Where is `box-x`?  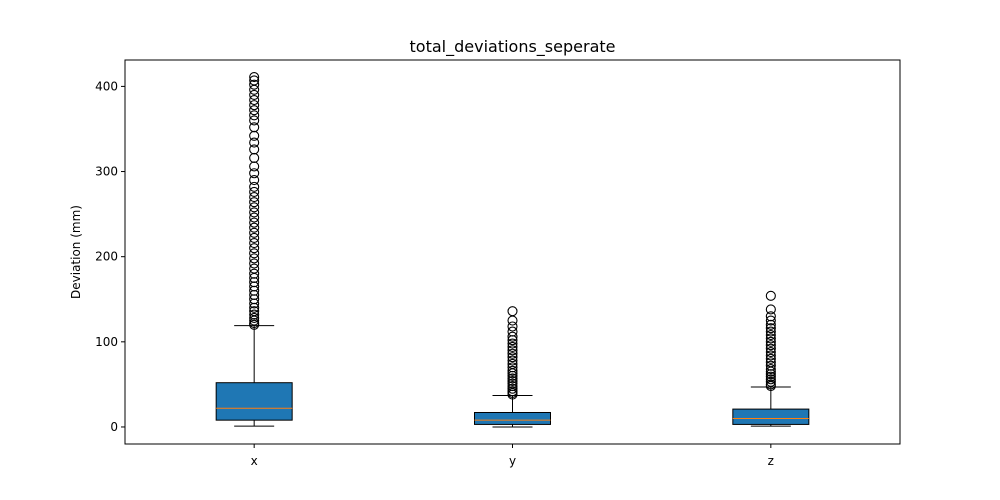
box-x is located at coordinates (254, 401).